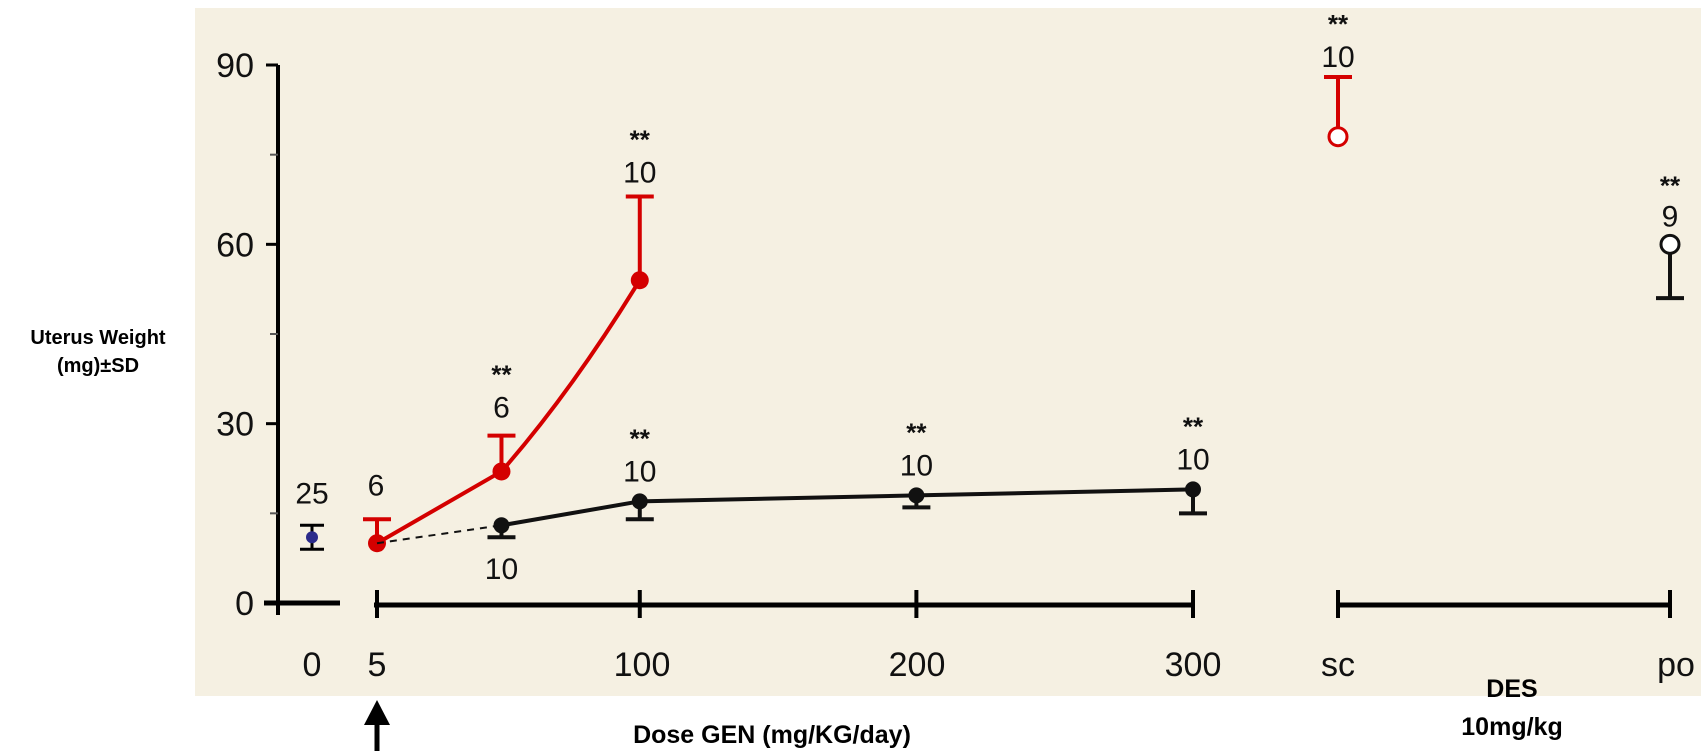  What do you see at coordinates (1511, 727) in the screenshot?
I see `des-label-line2: 10mg/kg` at bounding box center [1511, 727].